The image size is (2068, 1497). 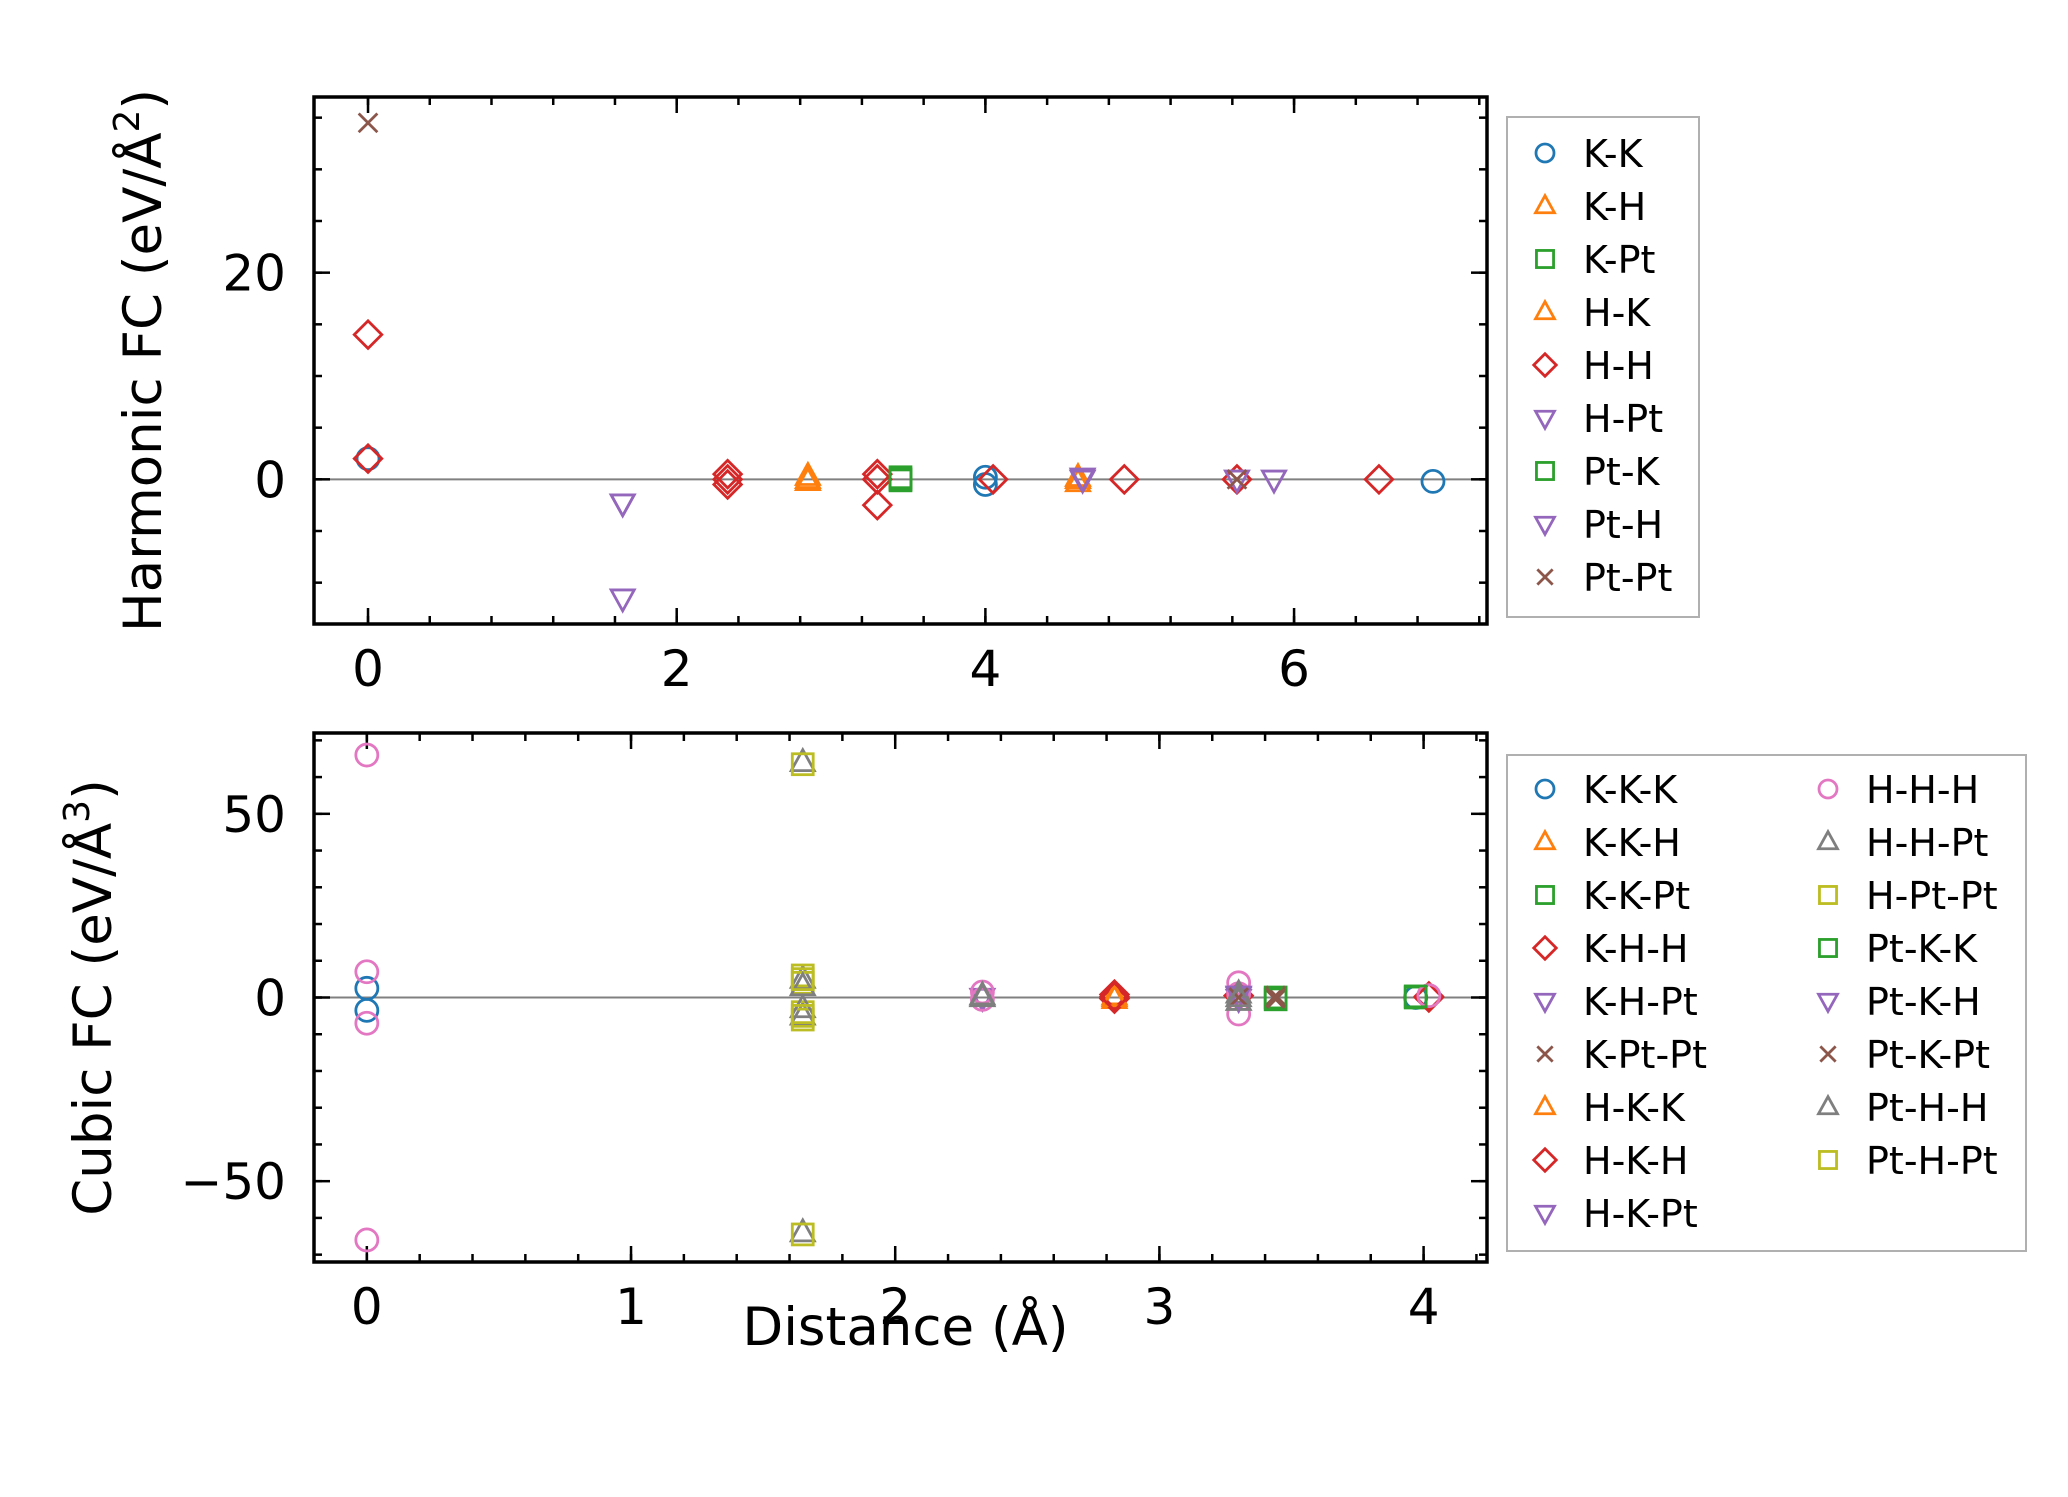 What do you see at coordinates (1645, 1055) in the screenshot?
I see `legend-label: K-Pt-Pt` at bounding box center [1645, 1055].